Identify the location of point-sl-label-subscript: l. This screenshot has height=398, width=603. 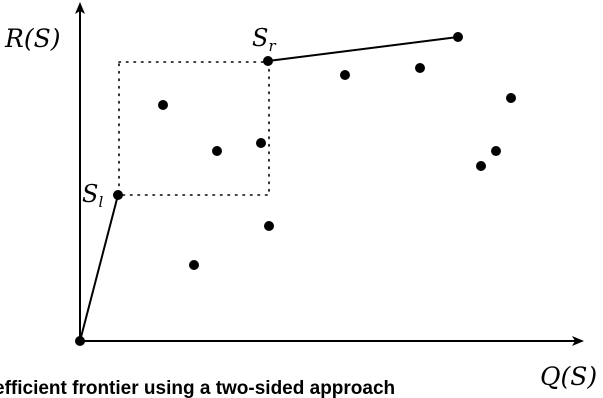
(100, 202).